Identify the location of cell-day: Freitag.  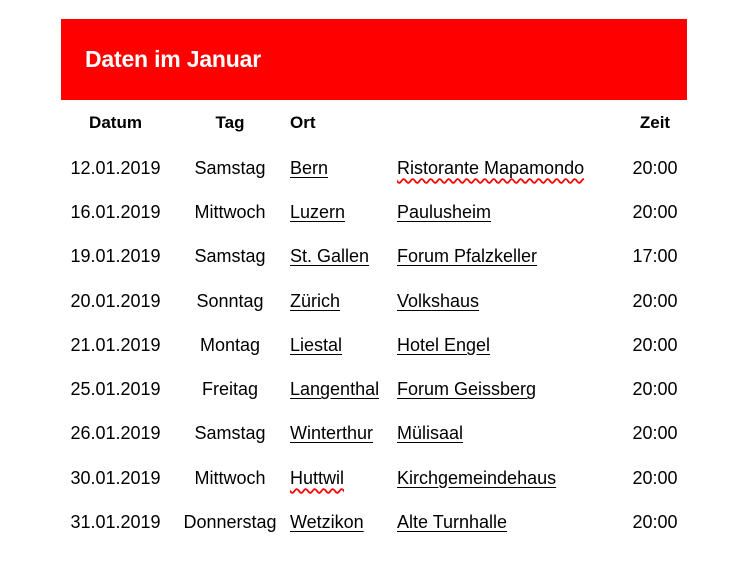
(230, 389).